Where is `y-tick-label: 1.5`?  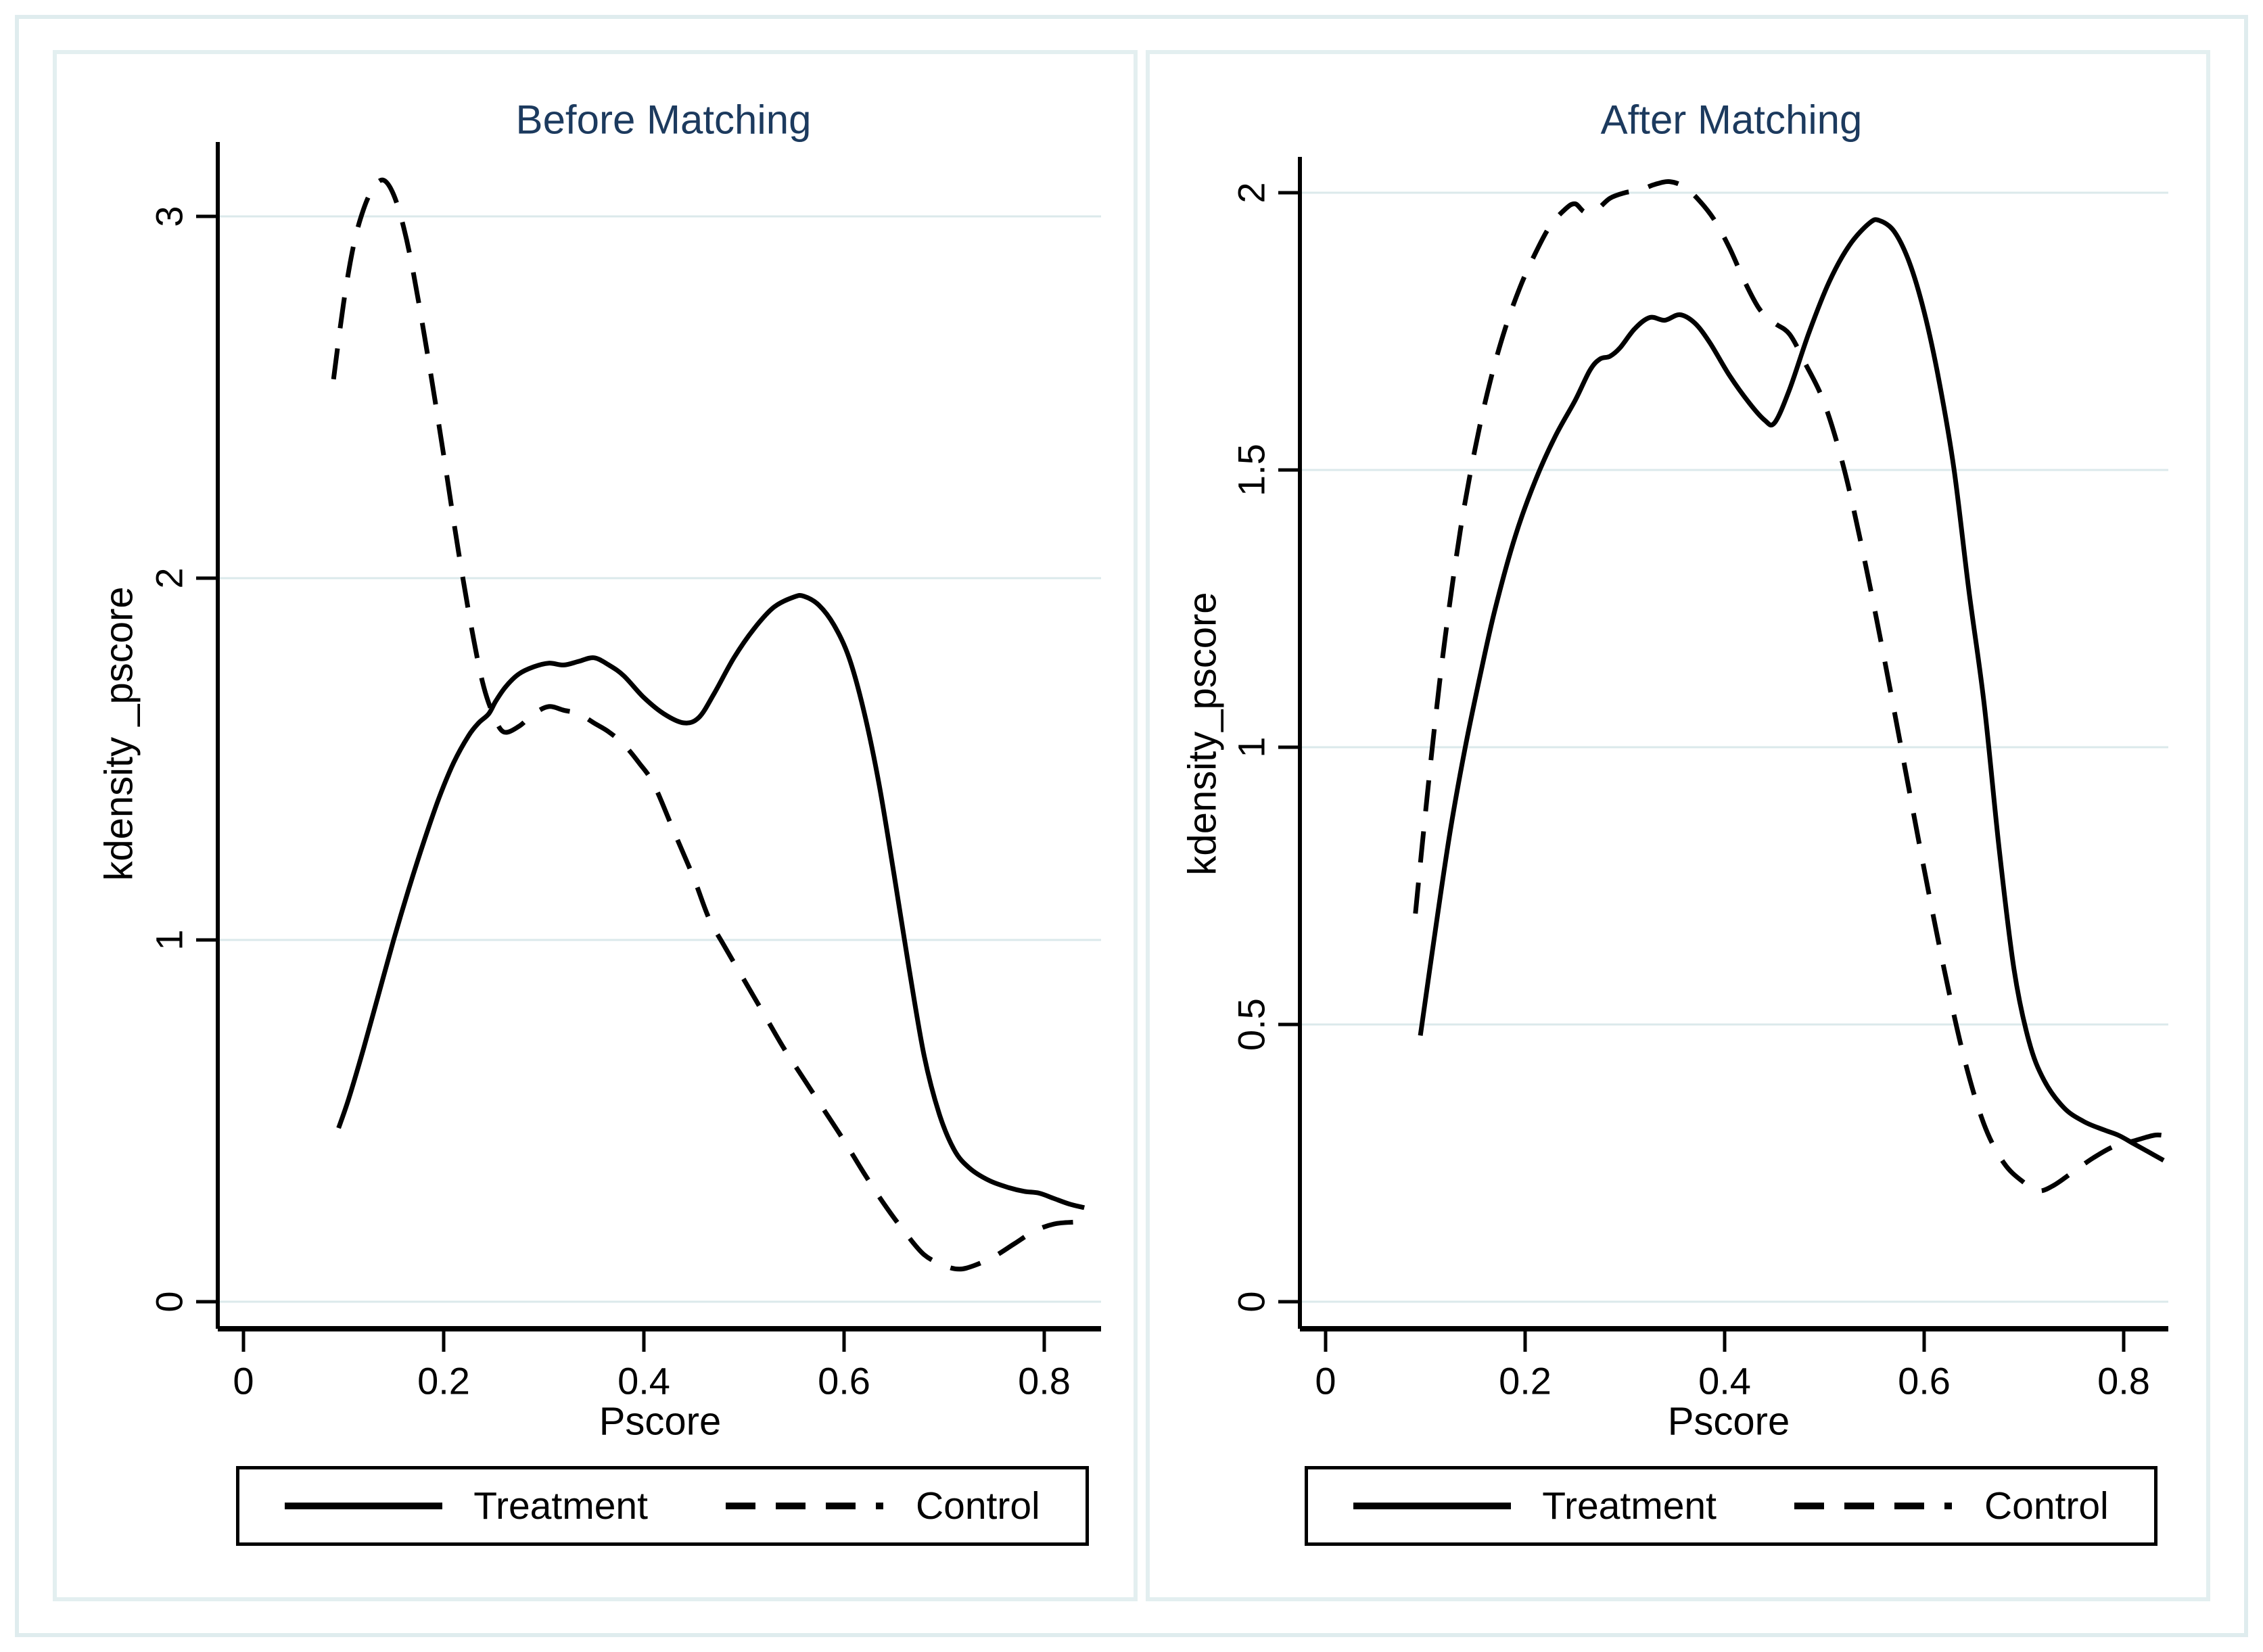 y-tick-label: 1.5 is located at coordinates (1251, 470).